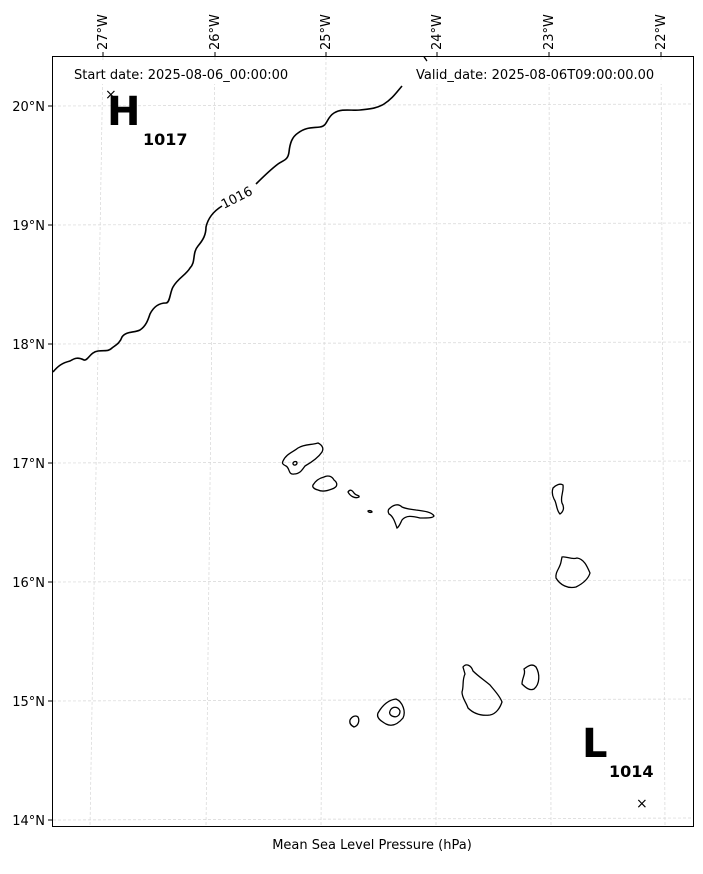 The image size is (703, 874). Describe the element at coordinates (382, 35) in the screenshot. I see `longitude-ticks: 27°W 26°W 25°W 24°W 23°W 22°W` at that location.